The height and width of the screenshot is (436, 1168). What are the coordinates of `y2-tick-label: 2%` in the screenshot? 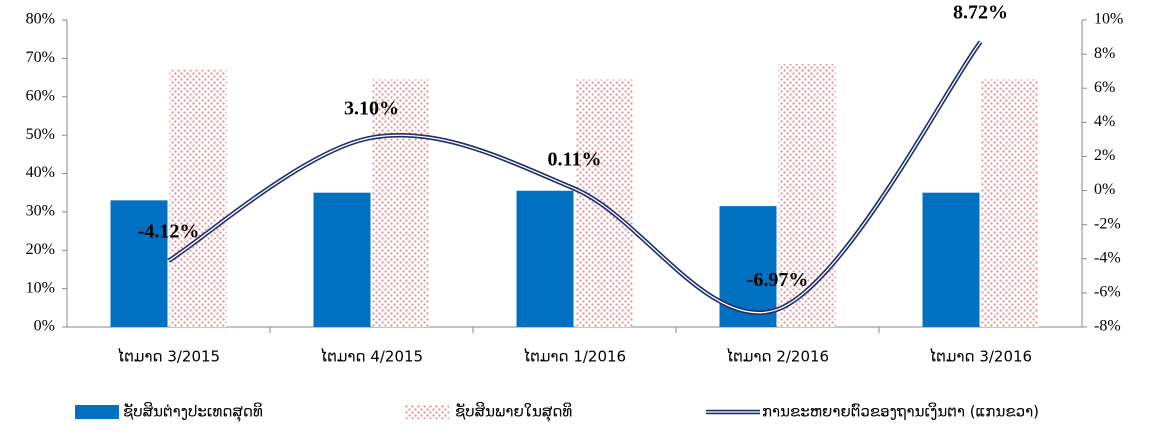 It's located at (1104, 155).